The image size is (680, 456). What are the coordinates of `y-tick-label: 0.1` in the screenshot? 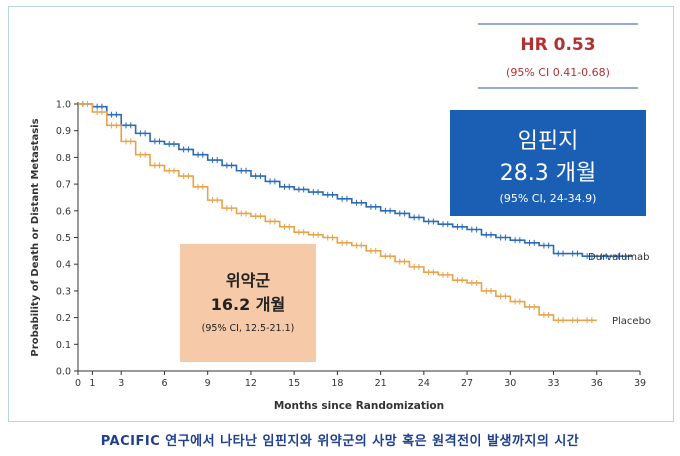 It's located at (63, 345).